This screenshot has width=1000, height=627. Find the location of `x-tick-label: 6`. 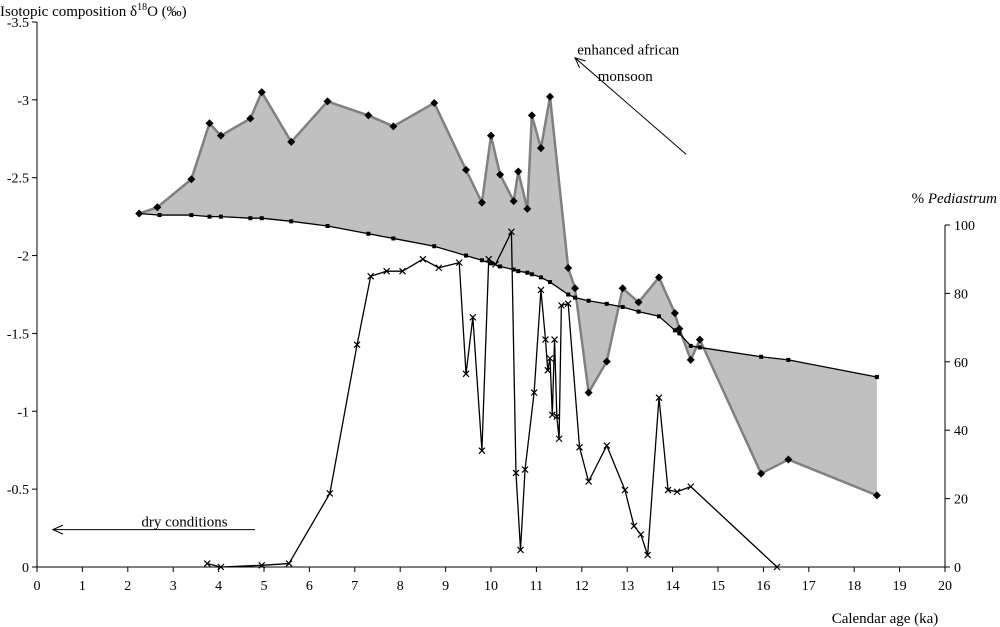

x-tick-label: 6 is located at coordinates (309, 586).